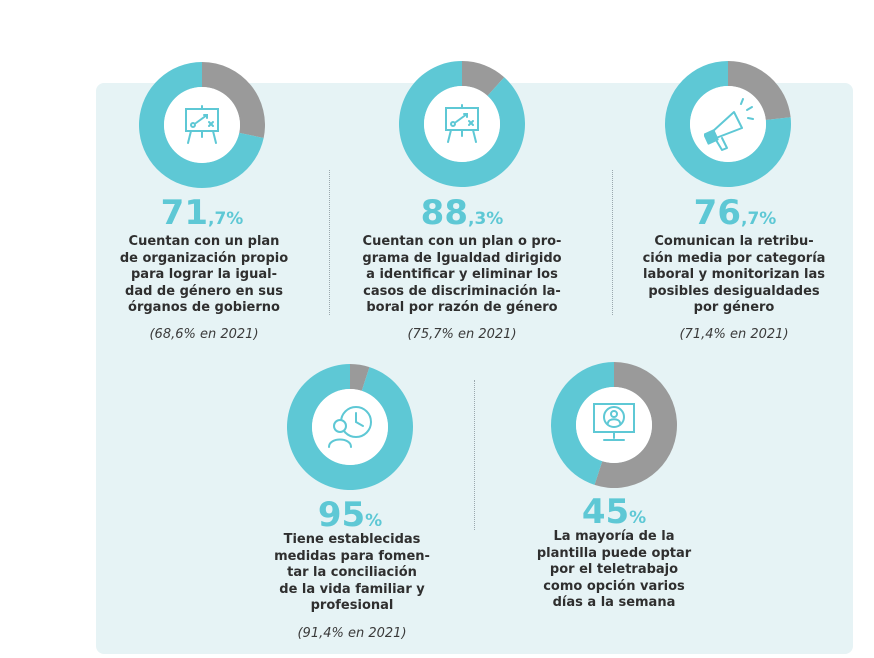  Describe the element at coordinates (204, 307) in the screenshot. I see `stat-1-desc-line: órganos de gobierno` at that location.